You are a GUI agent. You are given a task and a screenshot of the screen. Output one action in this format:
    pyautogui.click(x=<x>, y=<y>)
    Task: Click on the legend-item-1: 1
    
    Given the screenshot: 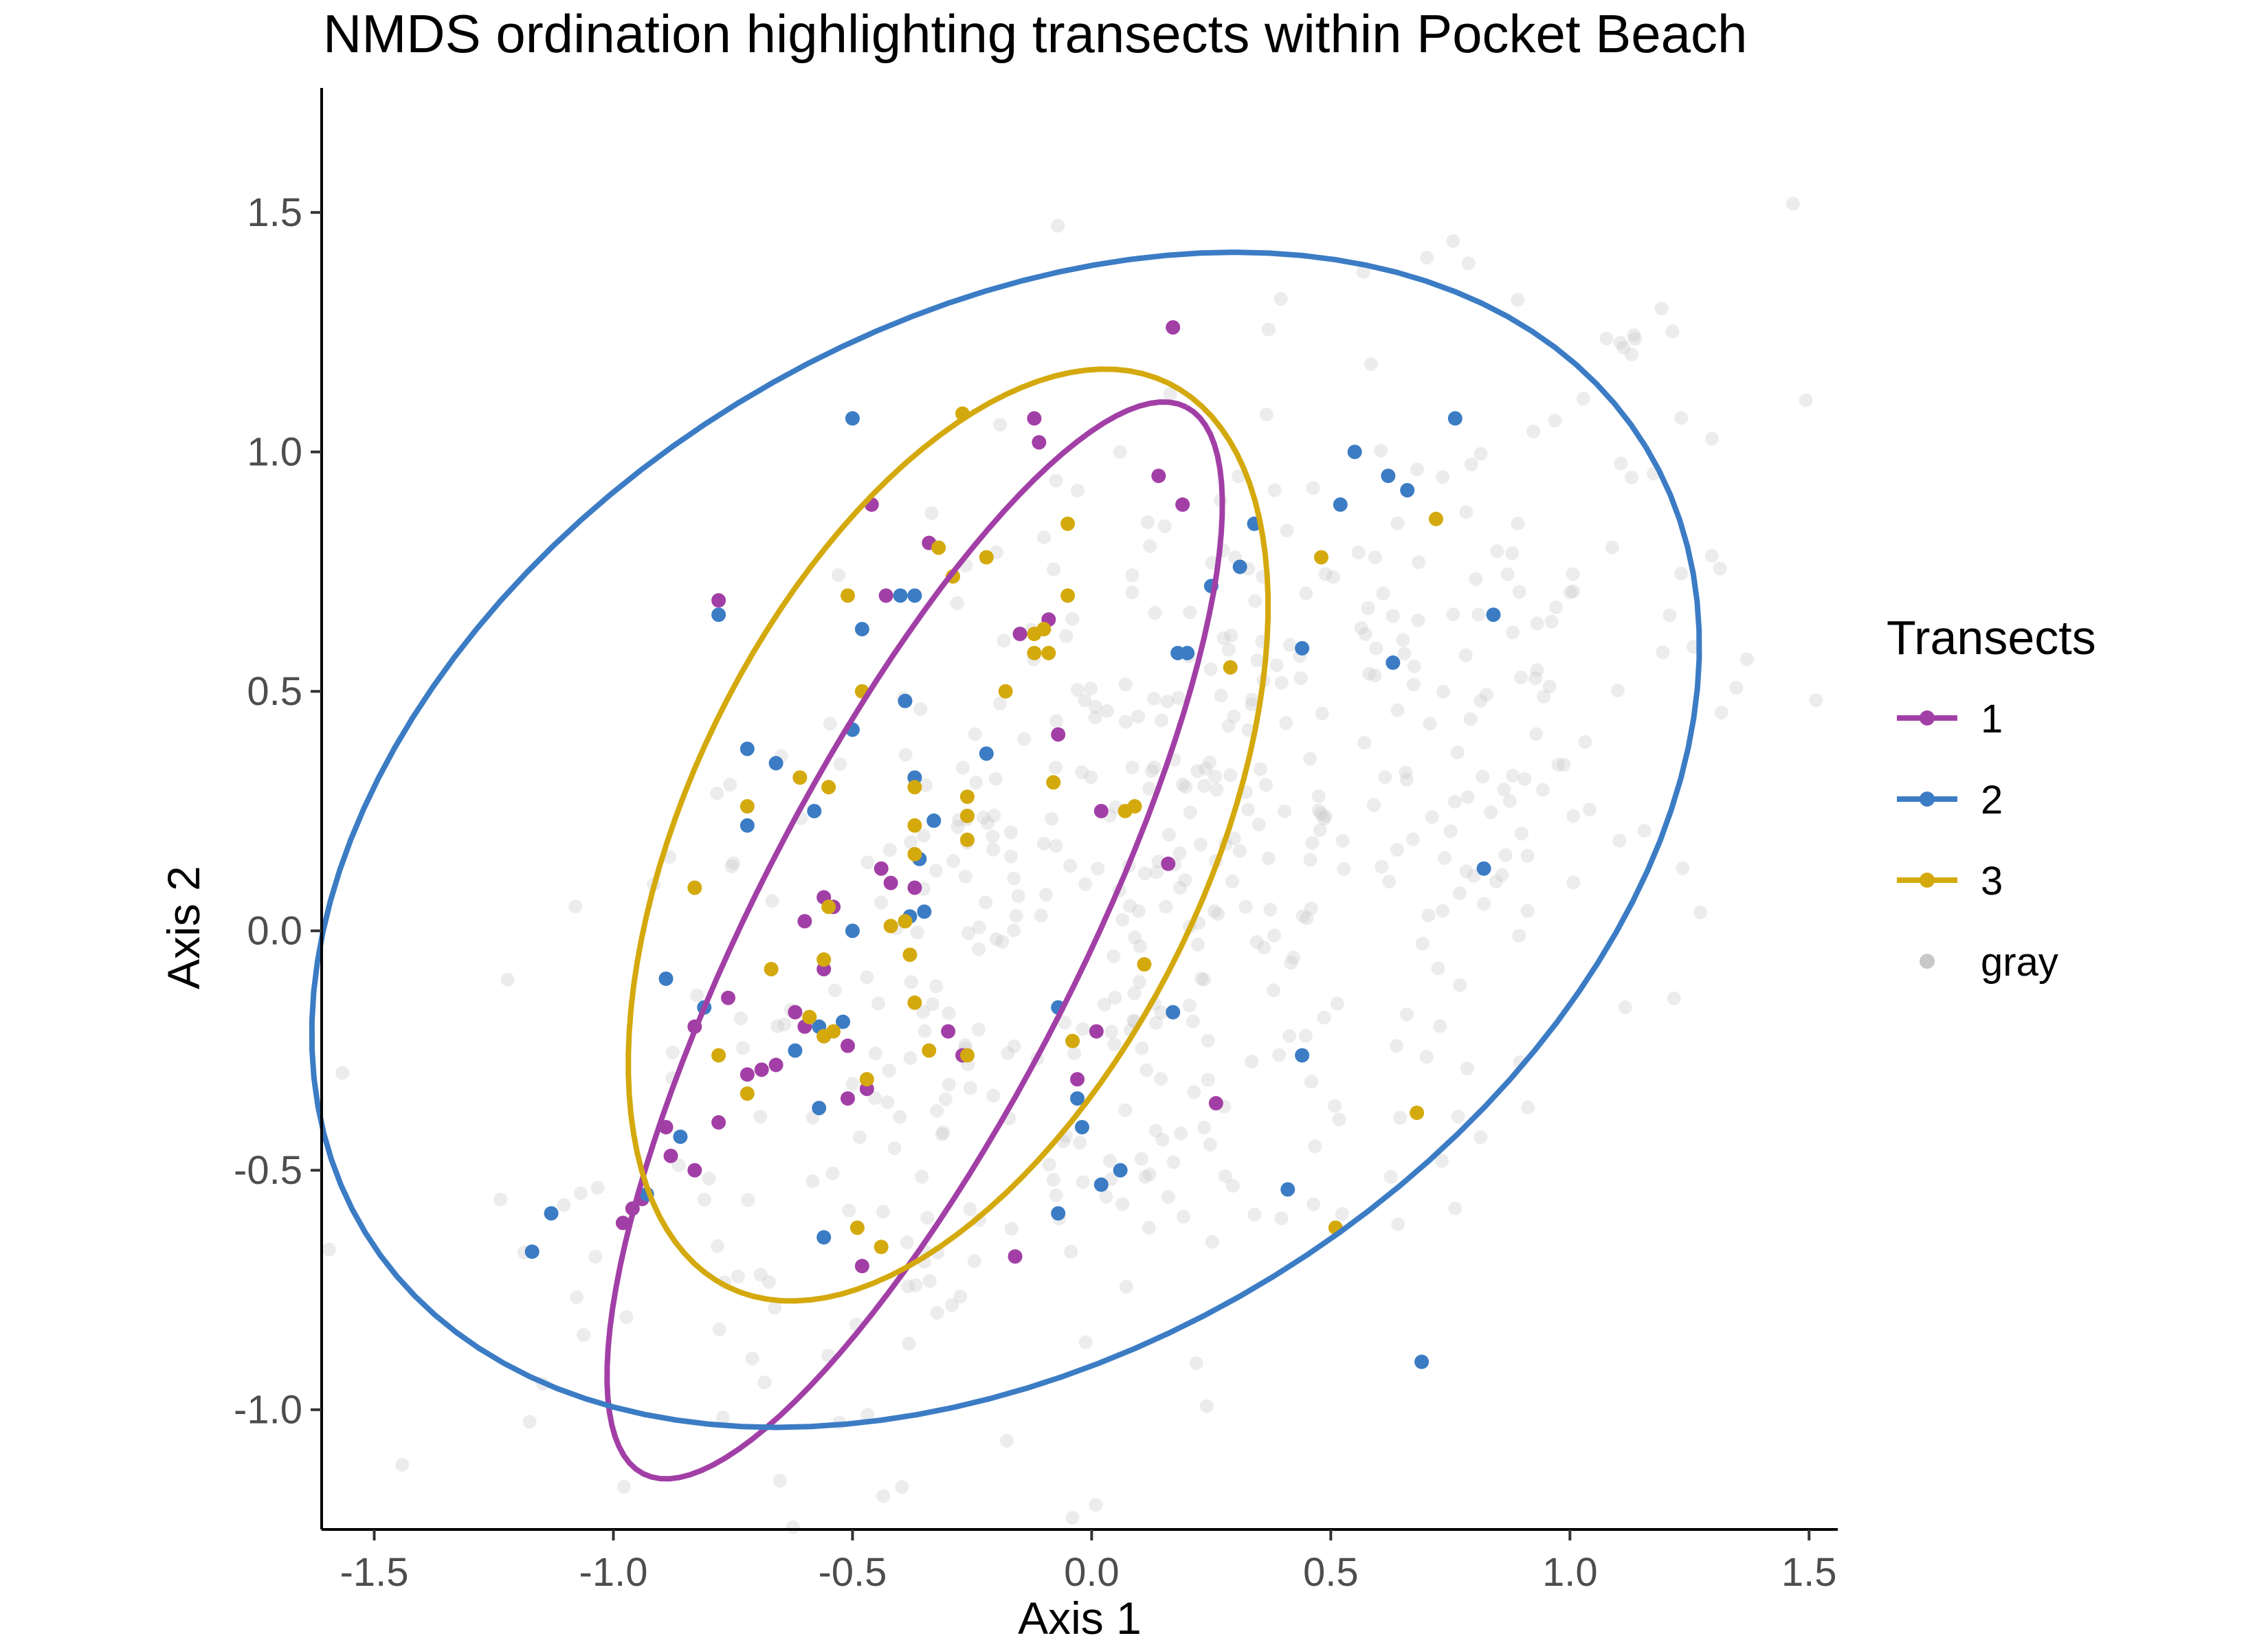 What is the action you would take?
    pyautogui.click(x=1950, y=719)
    